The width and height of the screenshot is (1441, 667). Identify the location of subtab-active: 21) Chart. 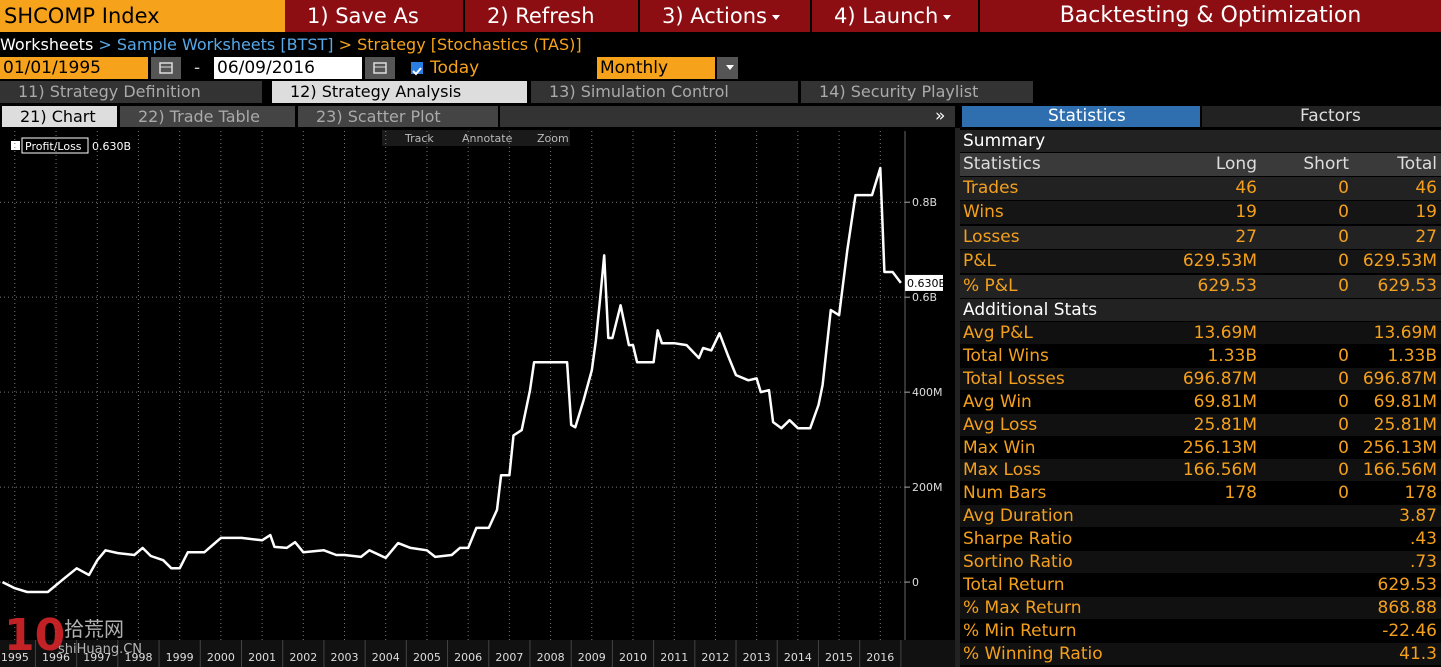
(59, 116).